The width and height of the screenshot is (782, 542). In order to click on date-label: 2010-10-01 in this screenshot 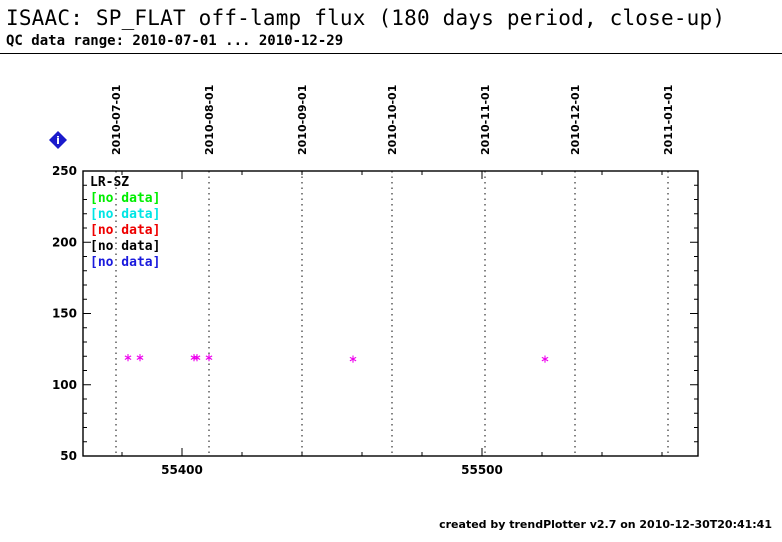, I will do `click(392, 120)`.